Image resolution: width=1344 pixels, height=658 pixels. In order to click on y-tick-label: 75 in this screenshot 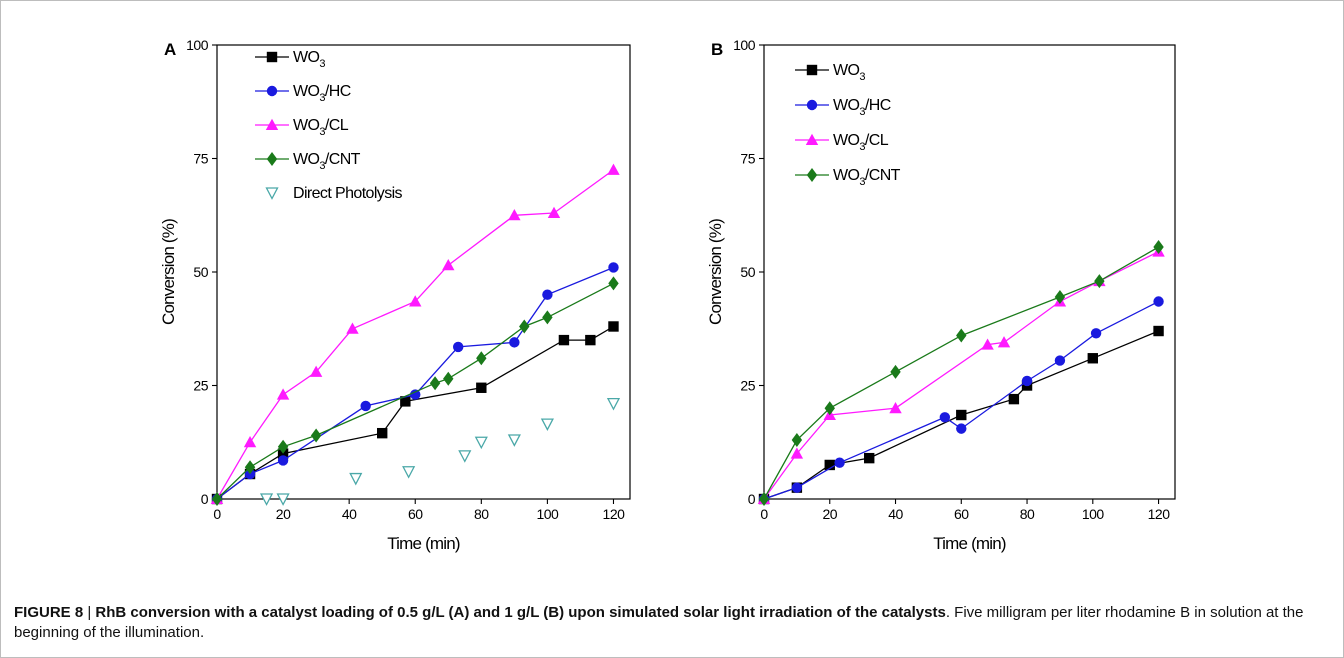, I will do `click(200, 159)`.